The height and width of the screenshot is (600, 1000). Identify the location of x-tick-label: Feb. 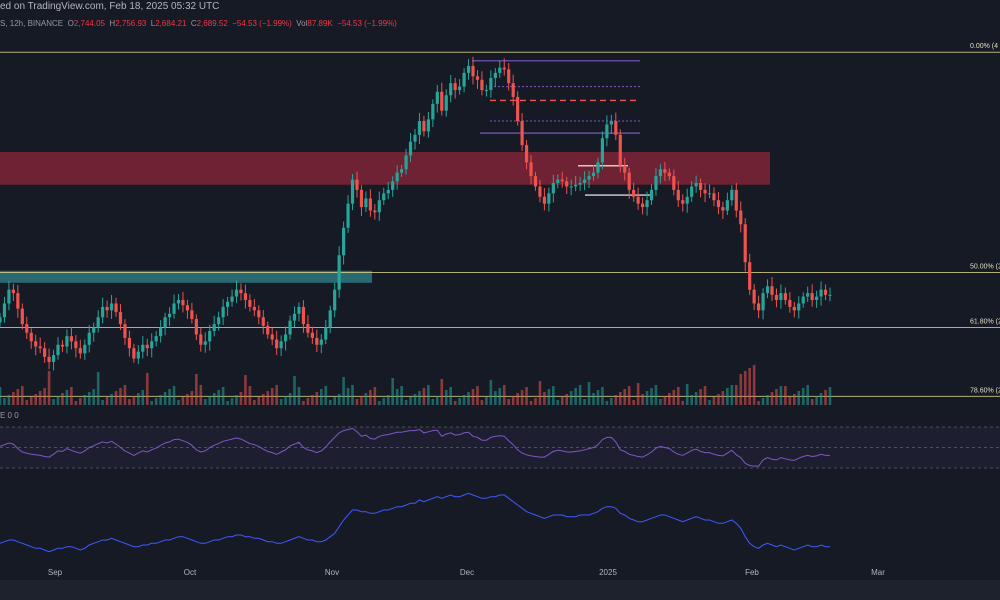
(752, 572).